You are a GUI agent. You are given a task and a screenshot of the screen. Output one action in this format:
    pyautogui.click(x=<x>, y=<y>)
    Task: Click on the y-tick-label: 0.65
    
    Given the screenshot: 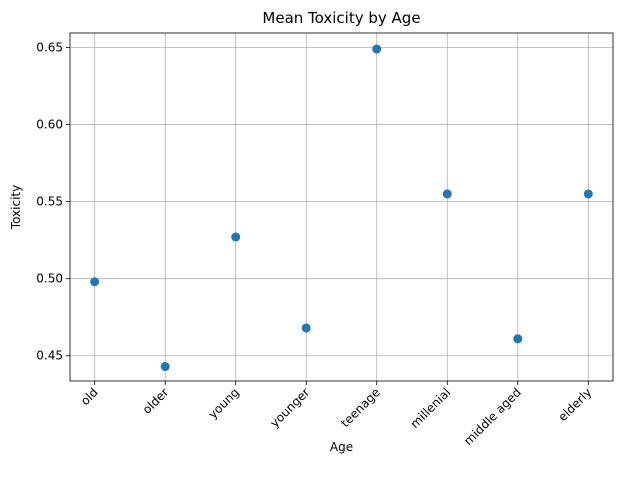 What is the action you would take?
    pyautogui.click(x=49, y=47)
    